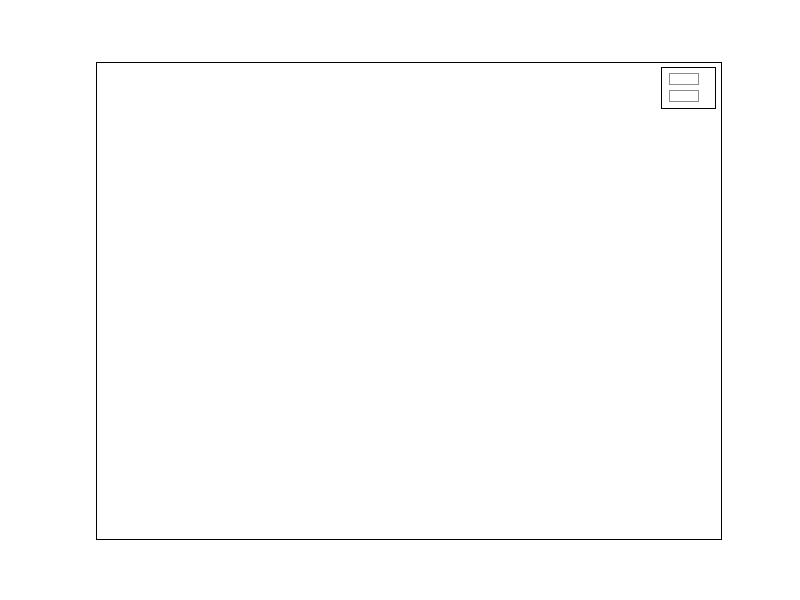 The height and width of the screenshot is (600, 800). I want to click on legend-swatch-fp, so click(684, 96).